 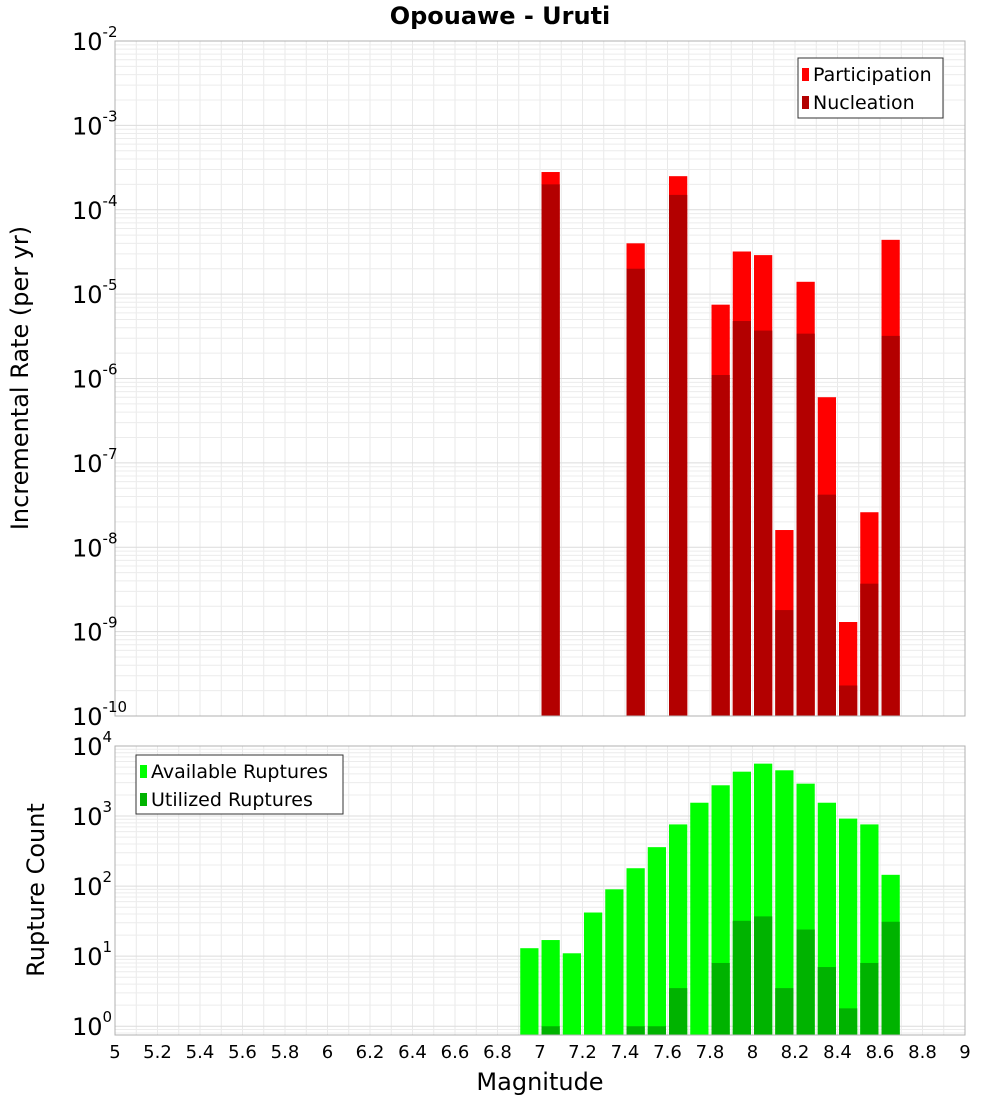 I want to click on legend: Available Ruptures Utilized Ruptures, so click(x=239, y=784).